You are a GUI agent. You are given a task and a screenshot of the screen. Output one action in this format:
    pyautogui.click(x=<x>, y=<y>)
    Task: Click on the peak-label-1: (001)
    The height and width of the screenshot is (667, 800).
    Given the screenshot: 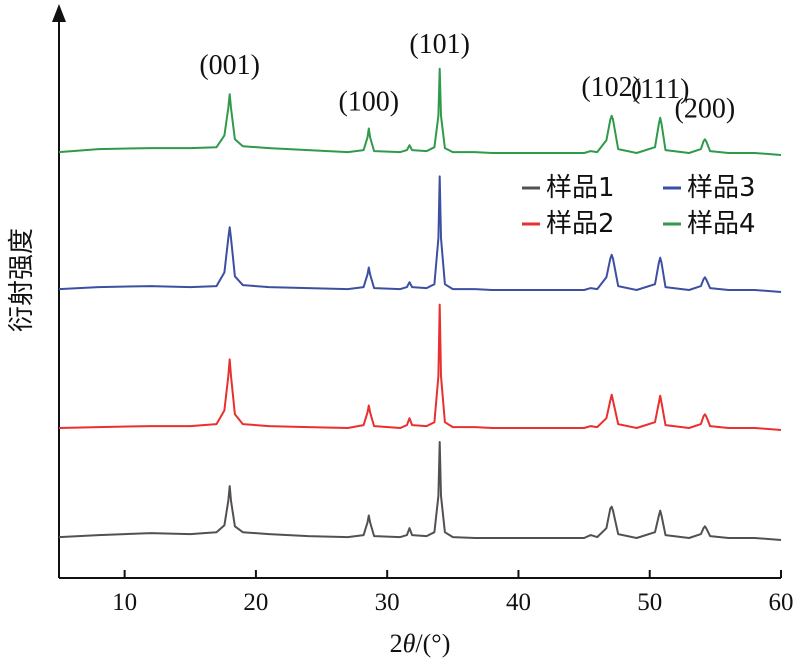 What is the action you would take?
    pyautogui.click(x=229, y=65)
    